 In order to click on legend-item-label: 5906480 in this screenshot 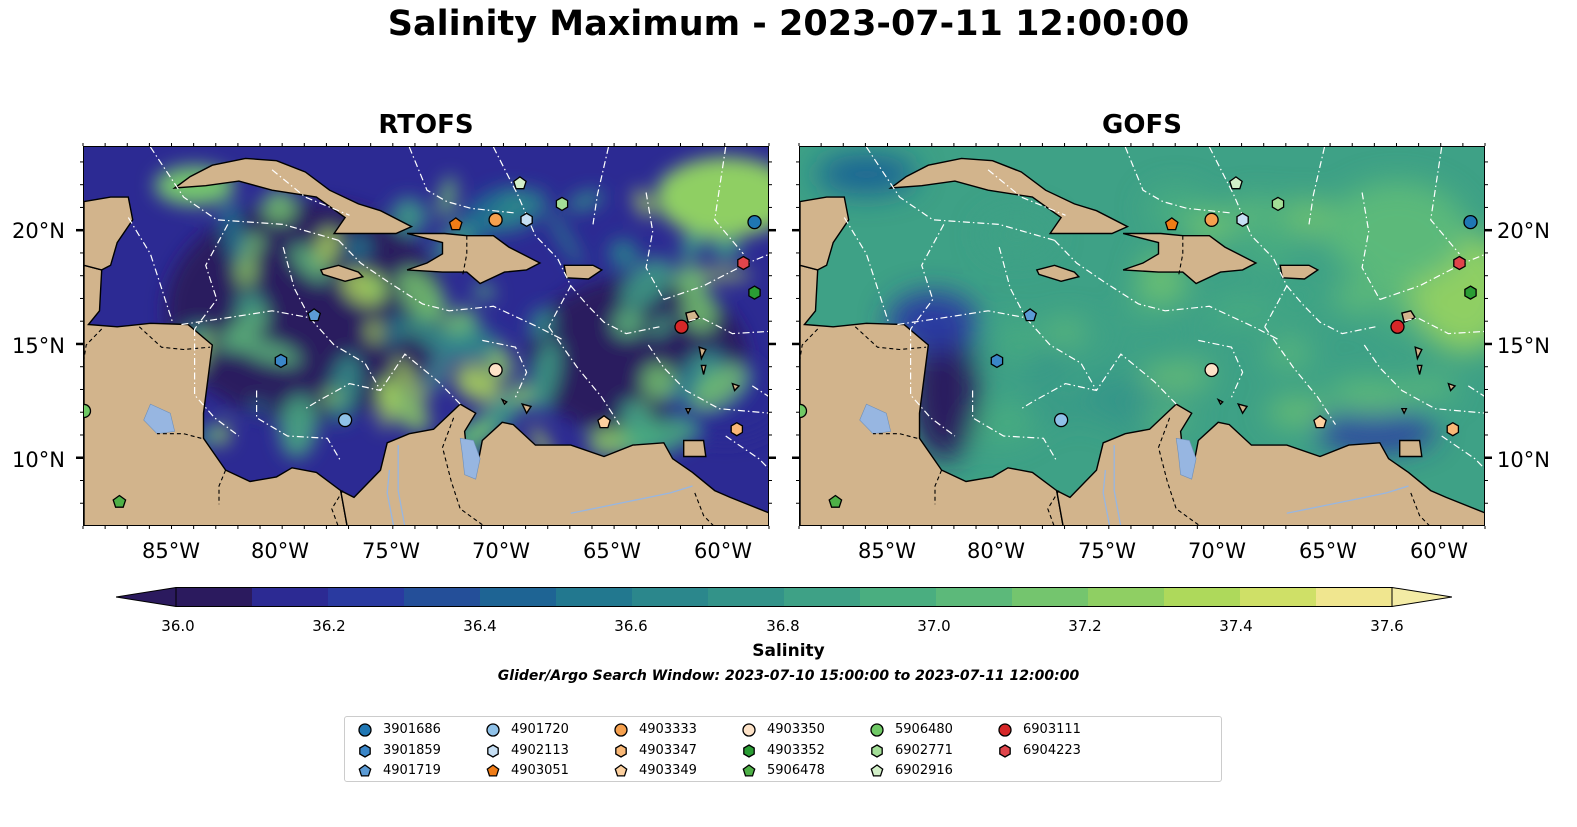, I will do `click(924, 729)`.